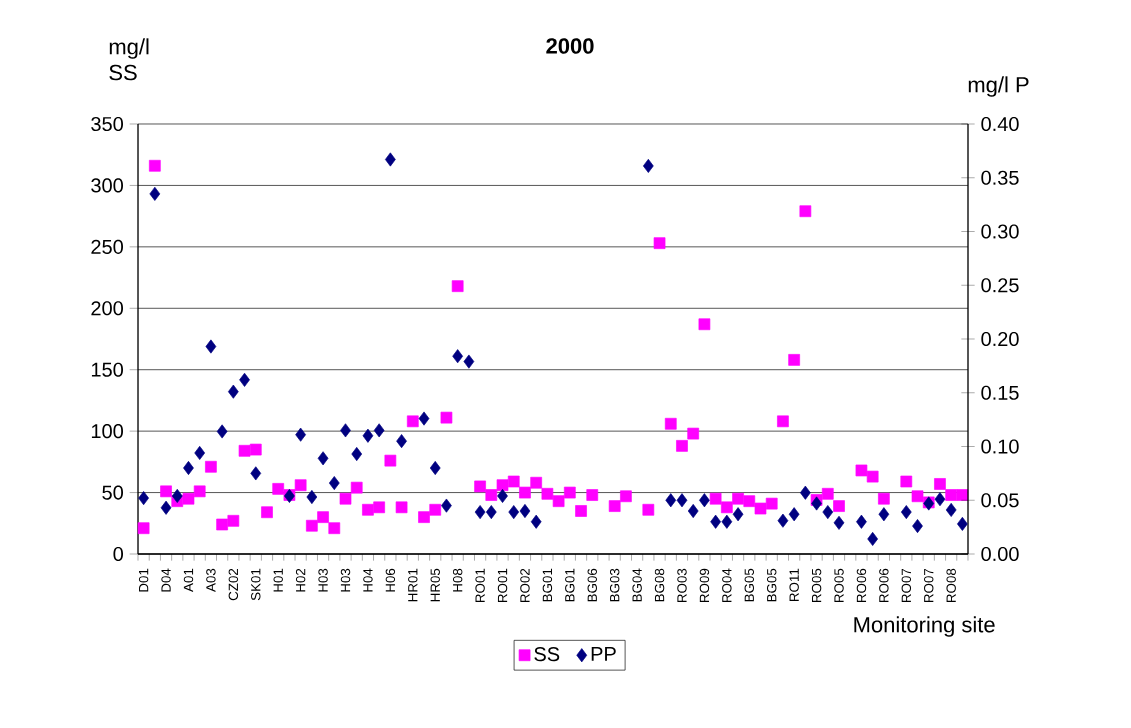 The image size is (1131, 728). Describe the element at coordinates (951, 585) in the screenshot. I see `x-tick-label: RO08` at that location.